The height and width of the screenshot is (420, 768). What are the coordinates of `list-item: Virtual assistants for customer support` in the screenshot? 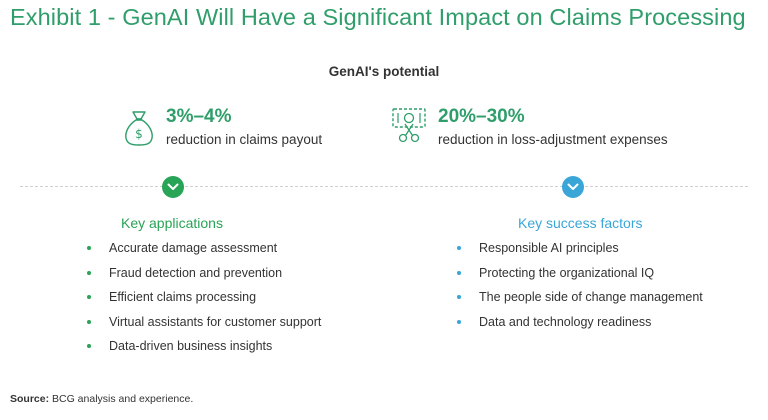 It's located at (203, 326).